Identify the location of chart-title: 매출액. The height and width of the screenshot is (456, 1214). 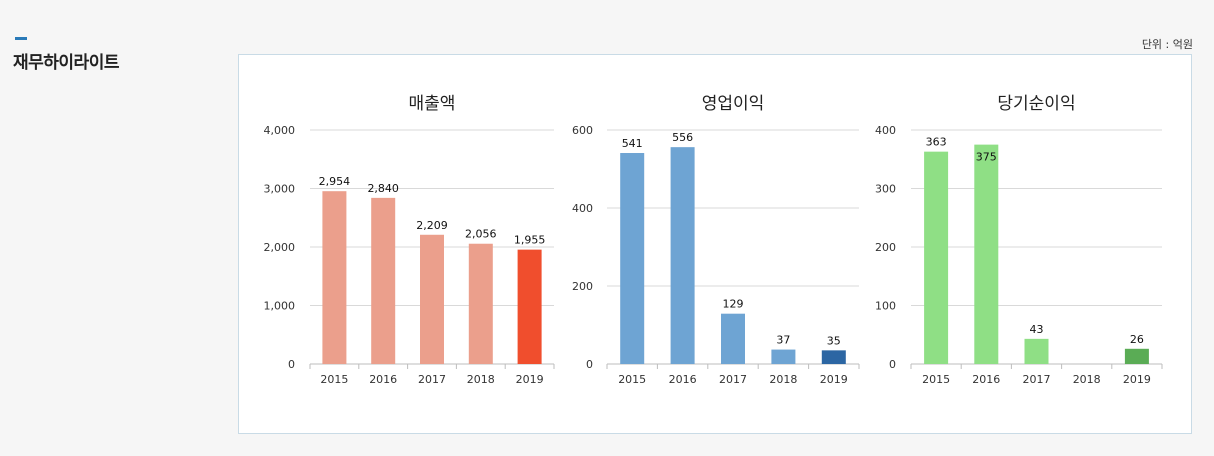
(432, 104).